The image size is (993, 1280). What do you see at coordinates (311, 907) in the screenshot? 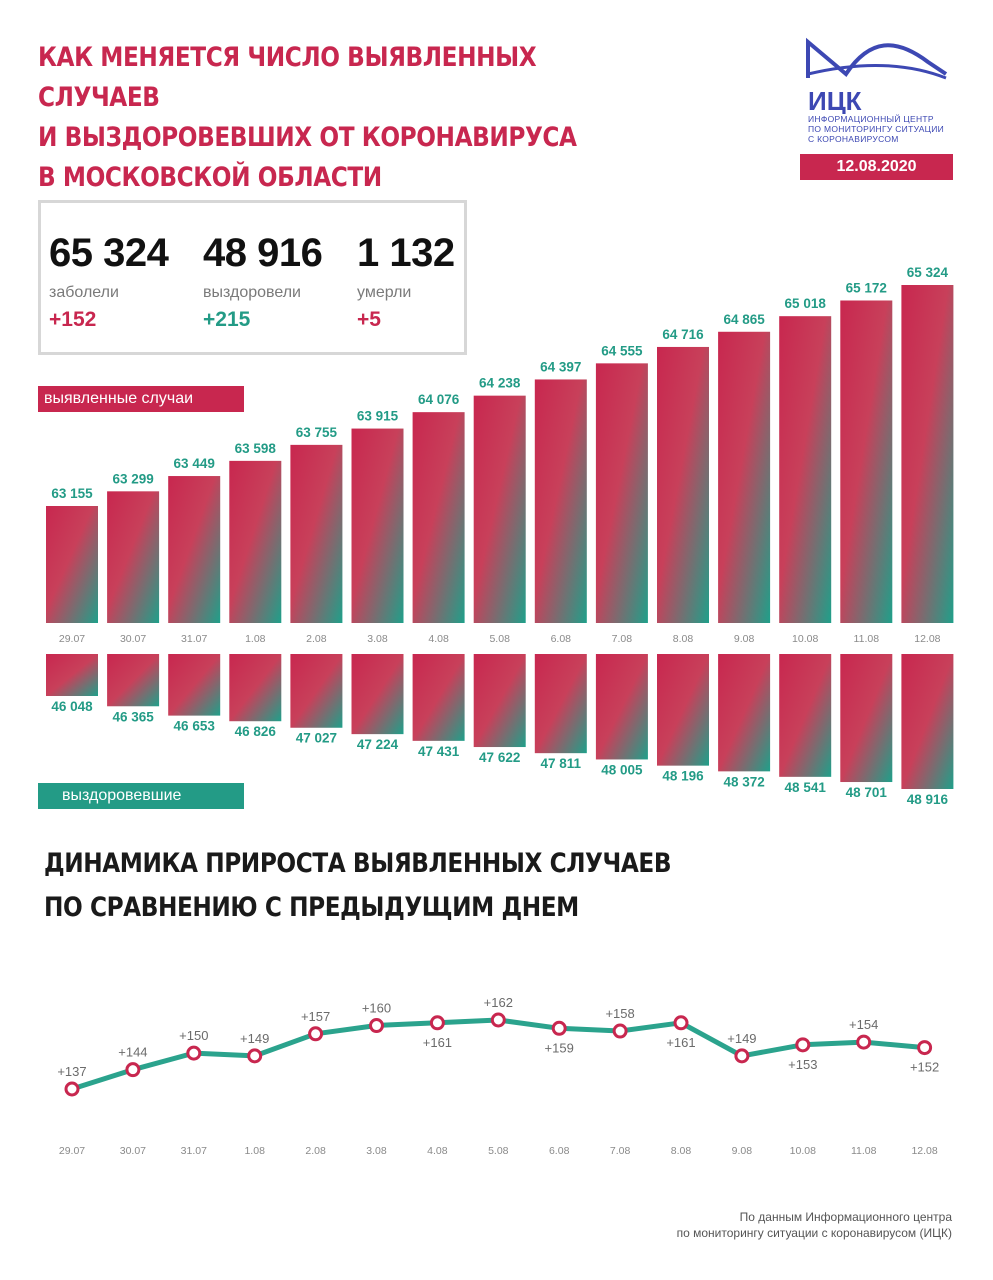
I see `section-title-line-2: ПО СРАВНЕНИЮ С ПРЕДЫДУЩИМ ДНЕМ` at bounding box center [311, 907].